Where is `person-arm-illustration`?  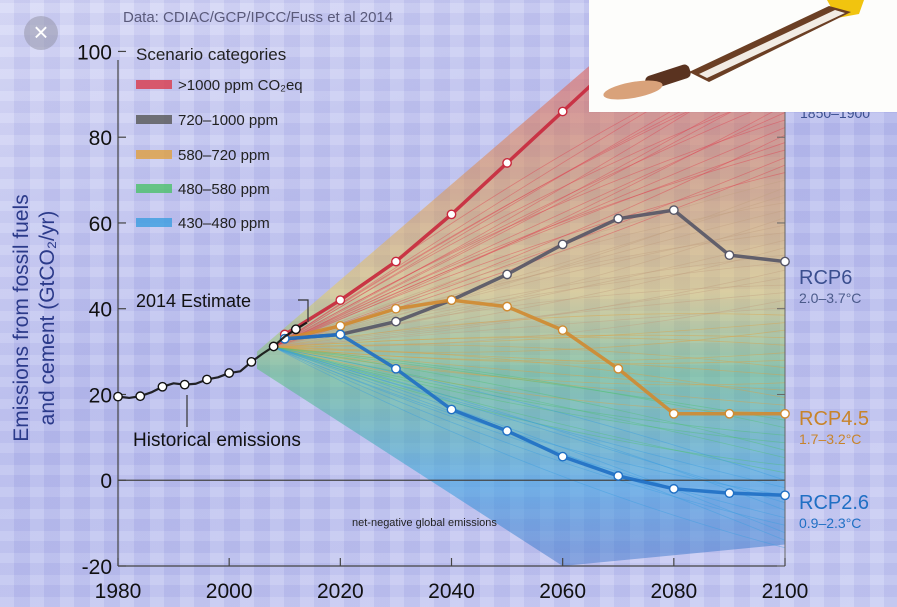
person-arm-illustration is located at coordinates (733, 50).